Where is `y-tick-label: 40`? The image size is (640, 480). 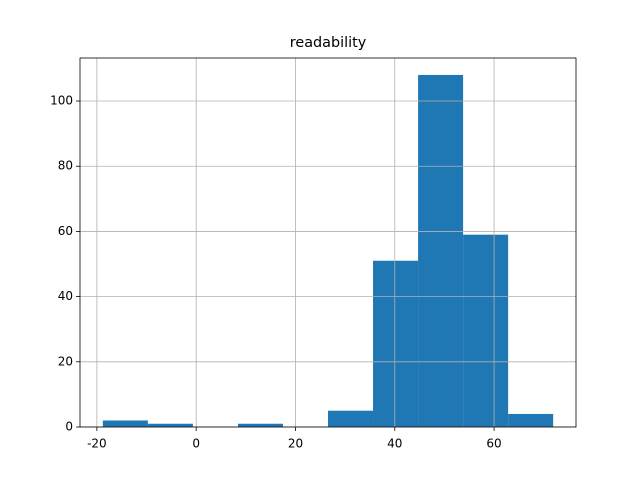 y-tick-label: 40 is located at coordinates (65, 296).